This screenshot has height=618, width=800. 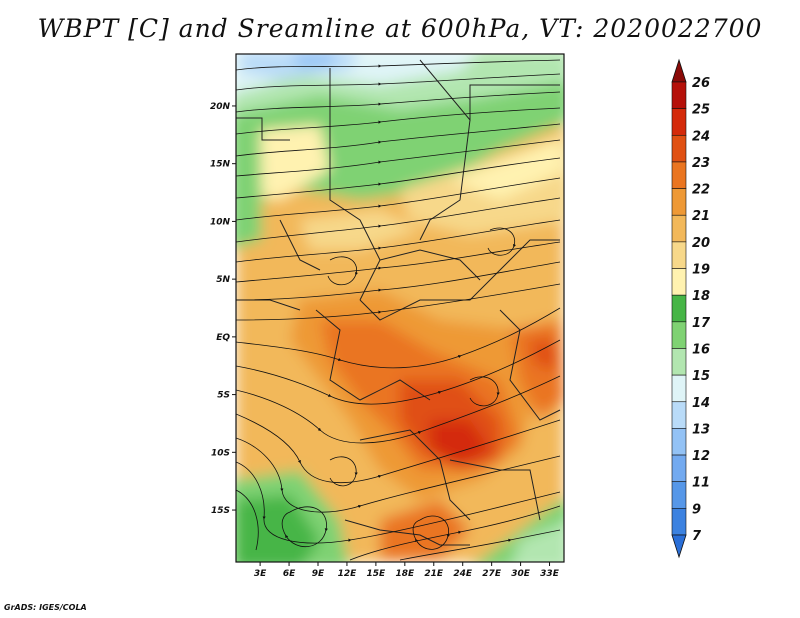 What do you see at coordinates (434, 574) in the screenshot?
I see `lon-label: 21E` at bounding box center [434, 574].